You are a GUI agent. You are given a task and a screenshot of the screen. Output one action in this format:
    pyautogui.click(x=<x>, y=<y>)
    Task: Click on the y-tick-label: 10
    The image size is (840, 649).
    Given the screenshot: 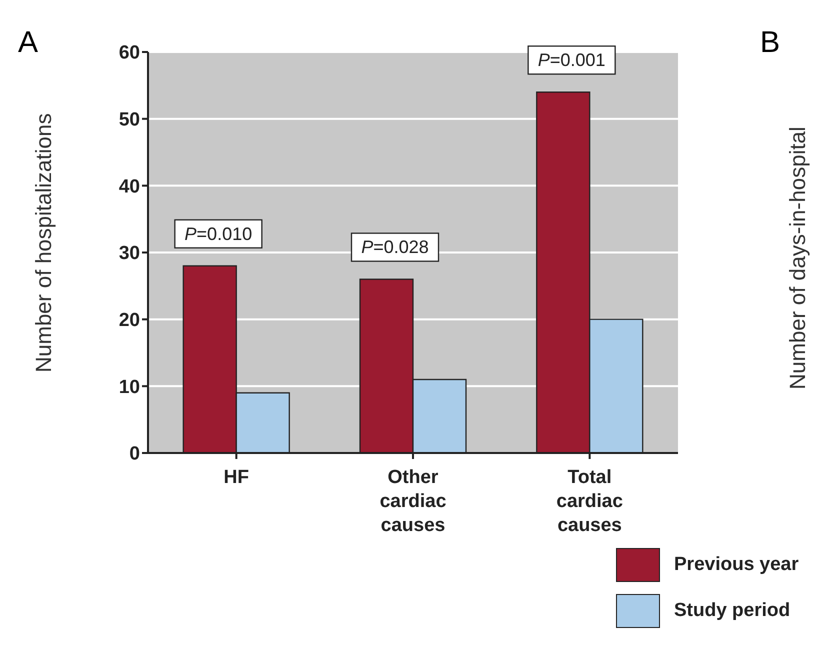 What is the action you would take?
    pyautogui.click(x=129, y=387)
    